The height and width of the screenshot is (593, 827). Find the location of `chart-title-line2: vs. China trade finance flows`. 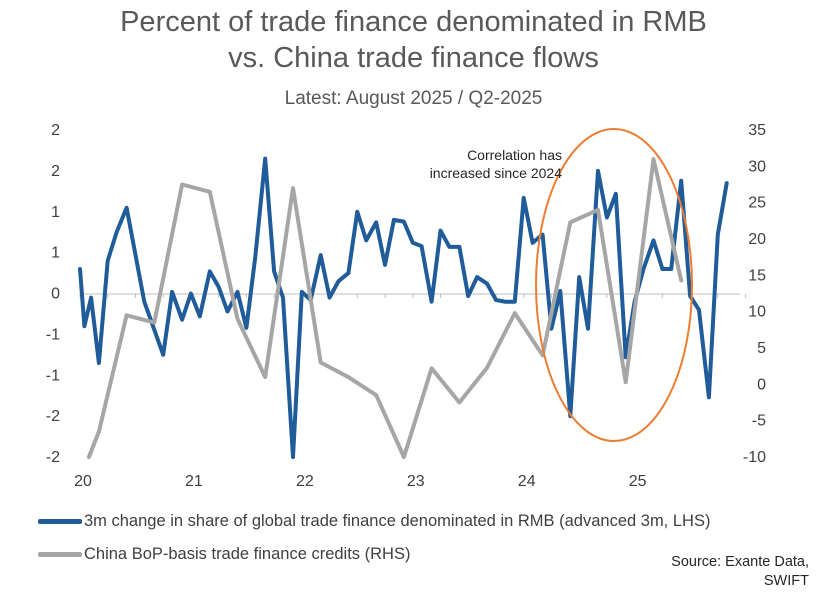

chart-title-line2: vs. China trade finance flows is located at coordinates (413, 58).